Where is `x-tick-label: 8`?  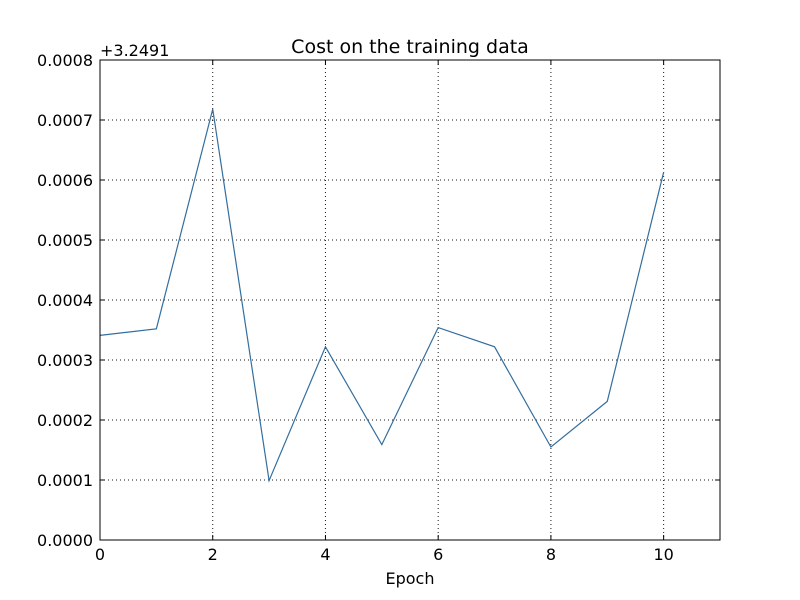 x-tick-label: 8 is located at coordinates (551, 554).